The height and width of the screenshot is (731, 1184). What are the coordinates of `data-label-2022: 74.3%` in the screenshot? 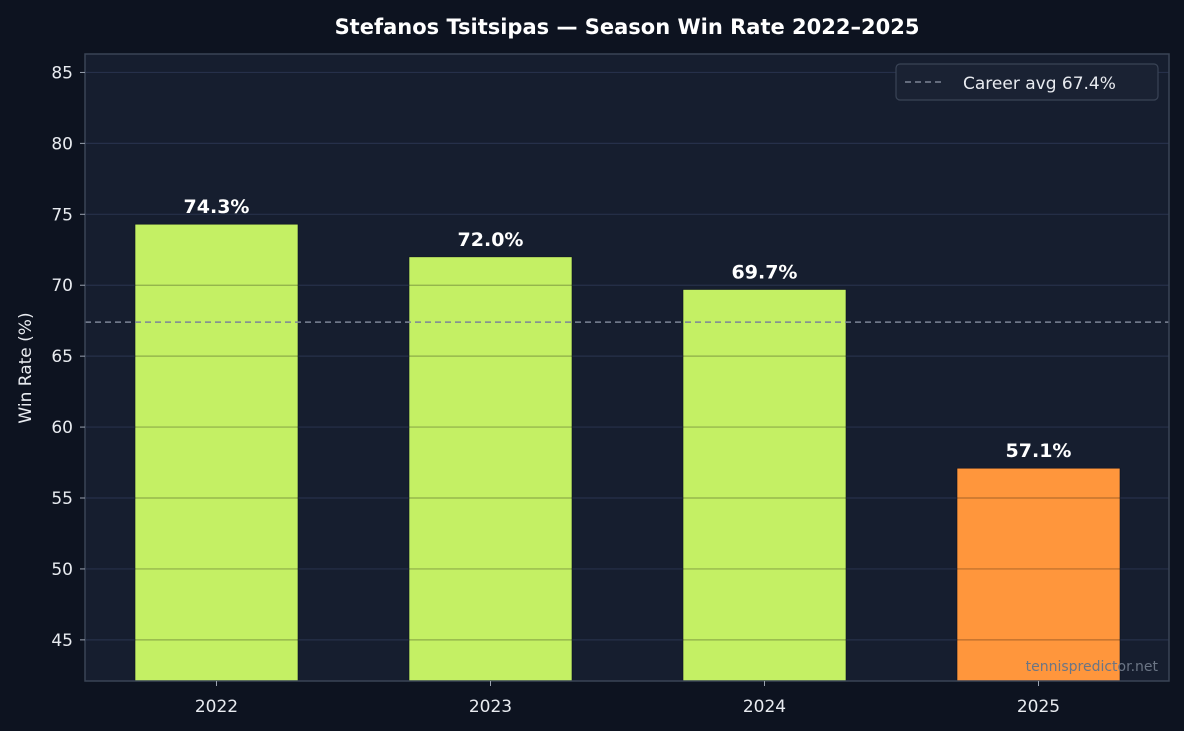 It's located at (217, 207).